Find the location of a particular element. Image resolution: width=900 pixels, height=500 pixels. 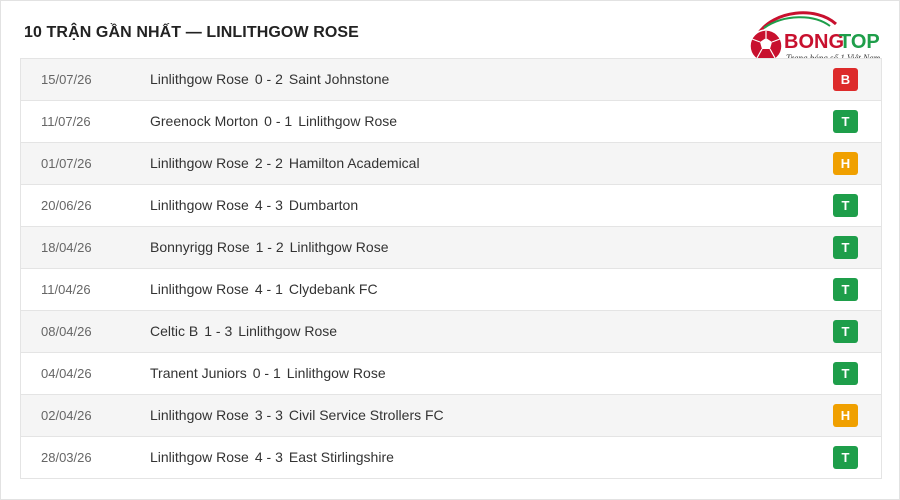

match-fixture: Celtic B 1 - 3 Linlithgow Rose is located at coordinates (243, 331).